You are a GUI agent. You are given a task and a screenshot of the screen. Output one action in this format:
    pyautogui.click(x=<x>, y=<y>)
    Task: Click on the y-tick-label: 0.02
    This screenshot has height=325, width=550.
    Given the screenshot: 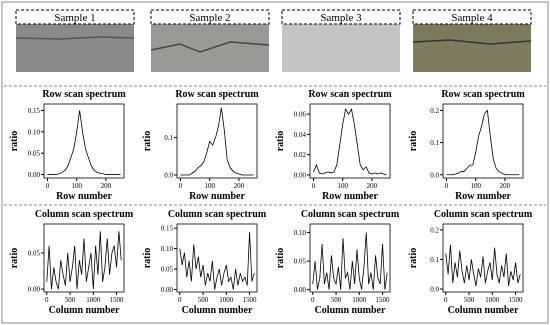 What is the action you would take?
    pyautogui.click(x=300, y=155)
    